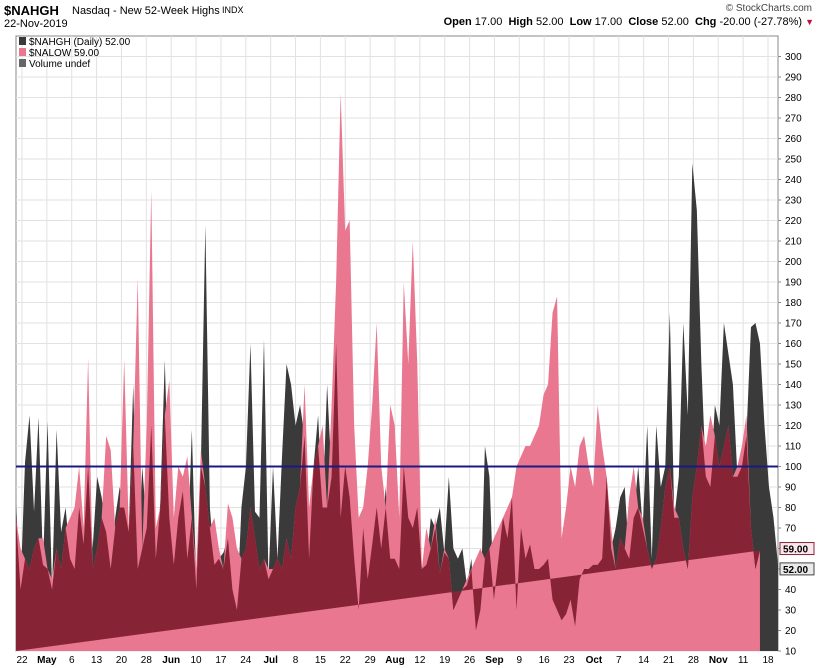 This screenshot has height=668, width=820. I want to click on y-tick-label: 70, so click(791, 529).